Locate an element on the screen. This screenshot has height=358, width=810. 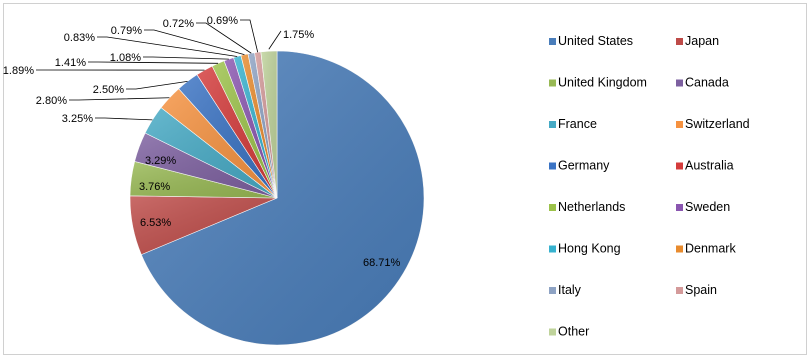
legend-label-united-states: United States is located at coordinates (595, 41).